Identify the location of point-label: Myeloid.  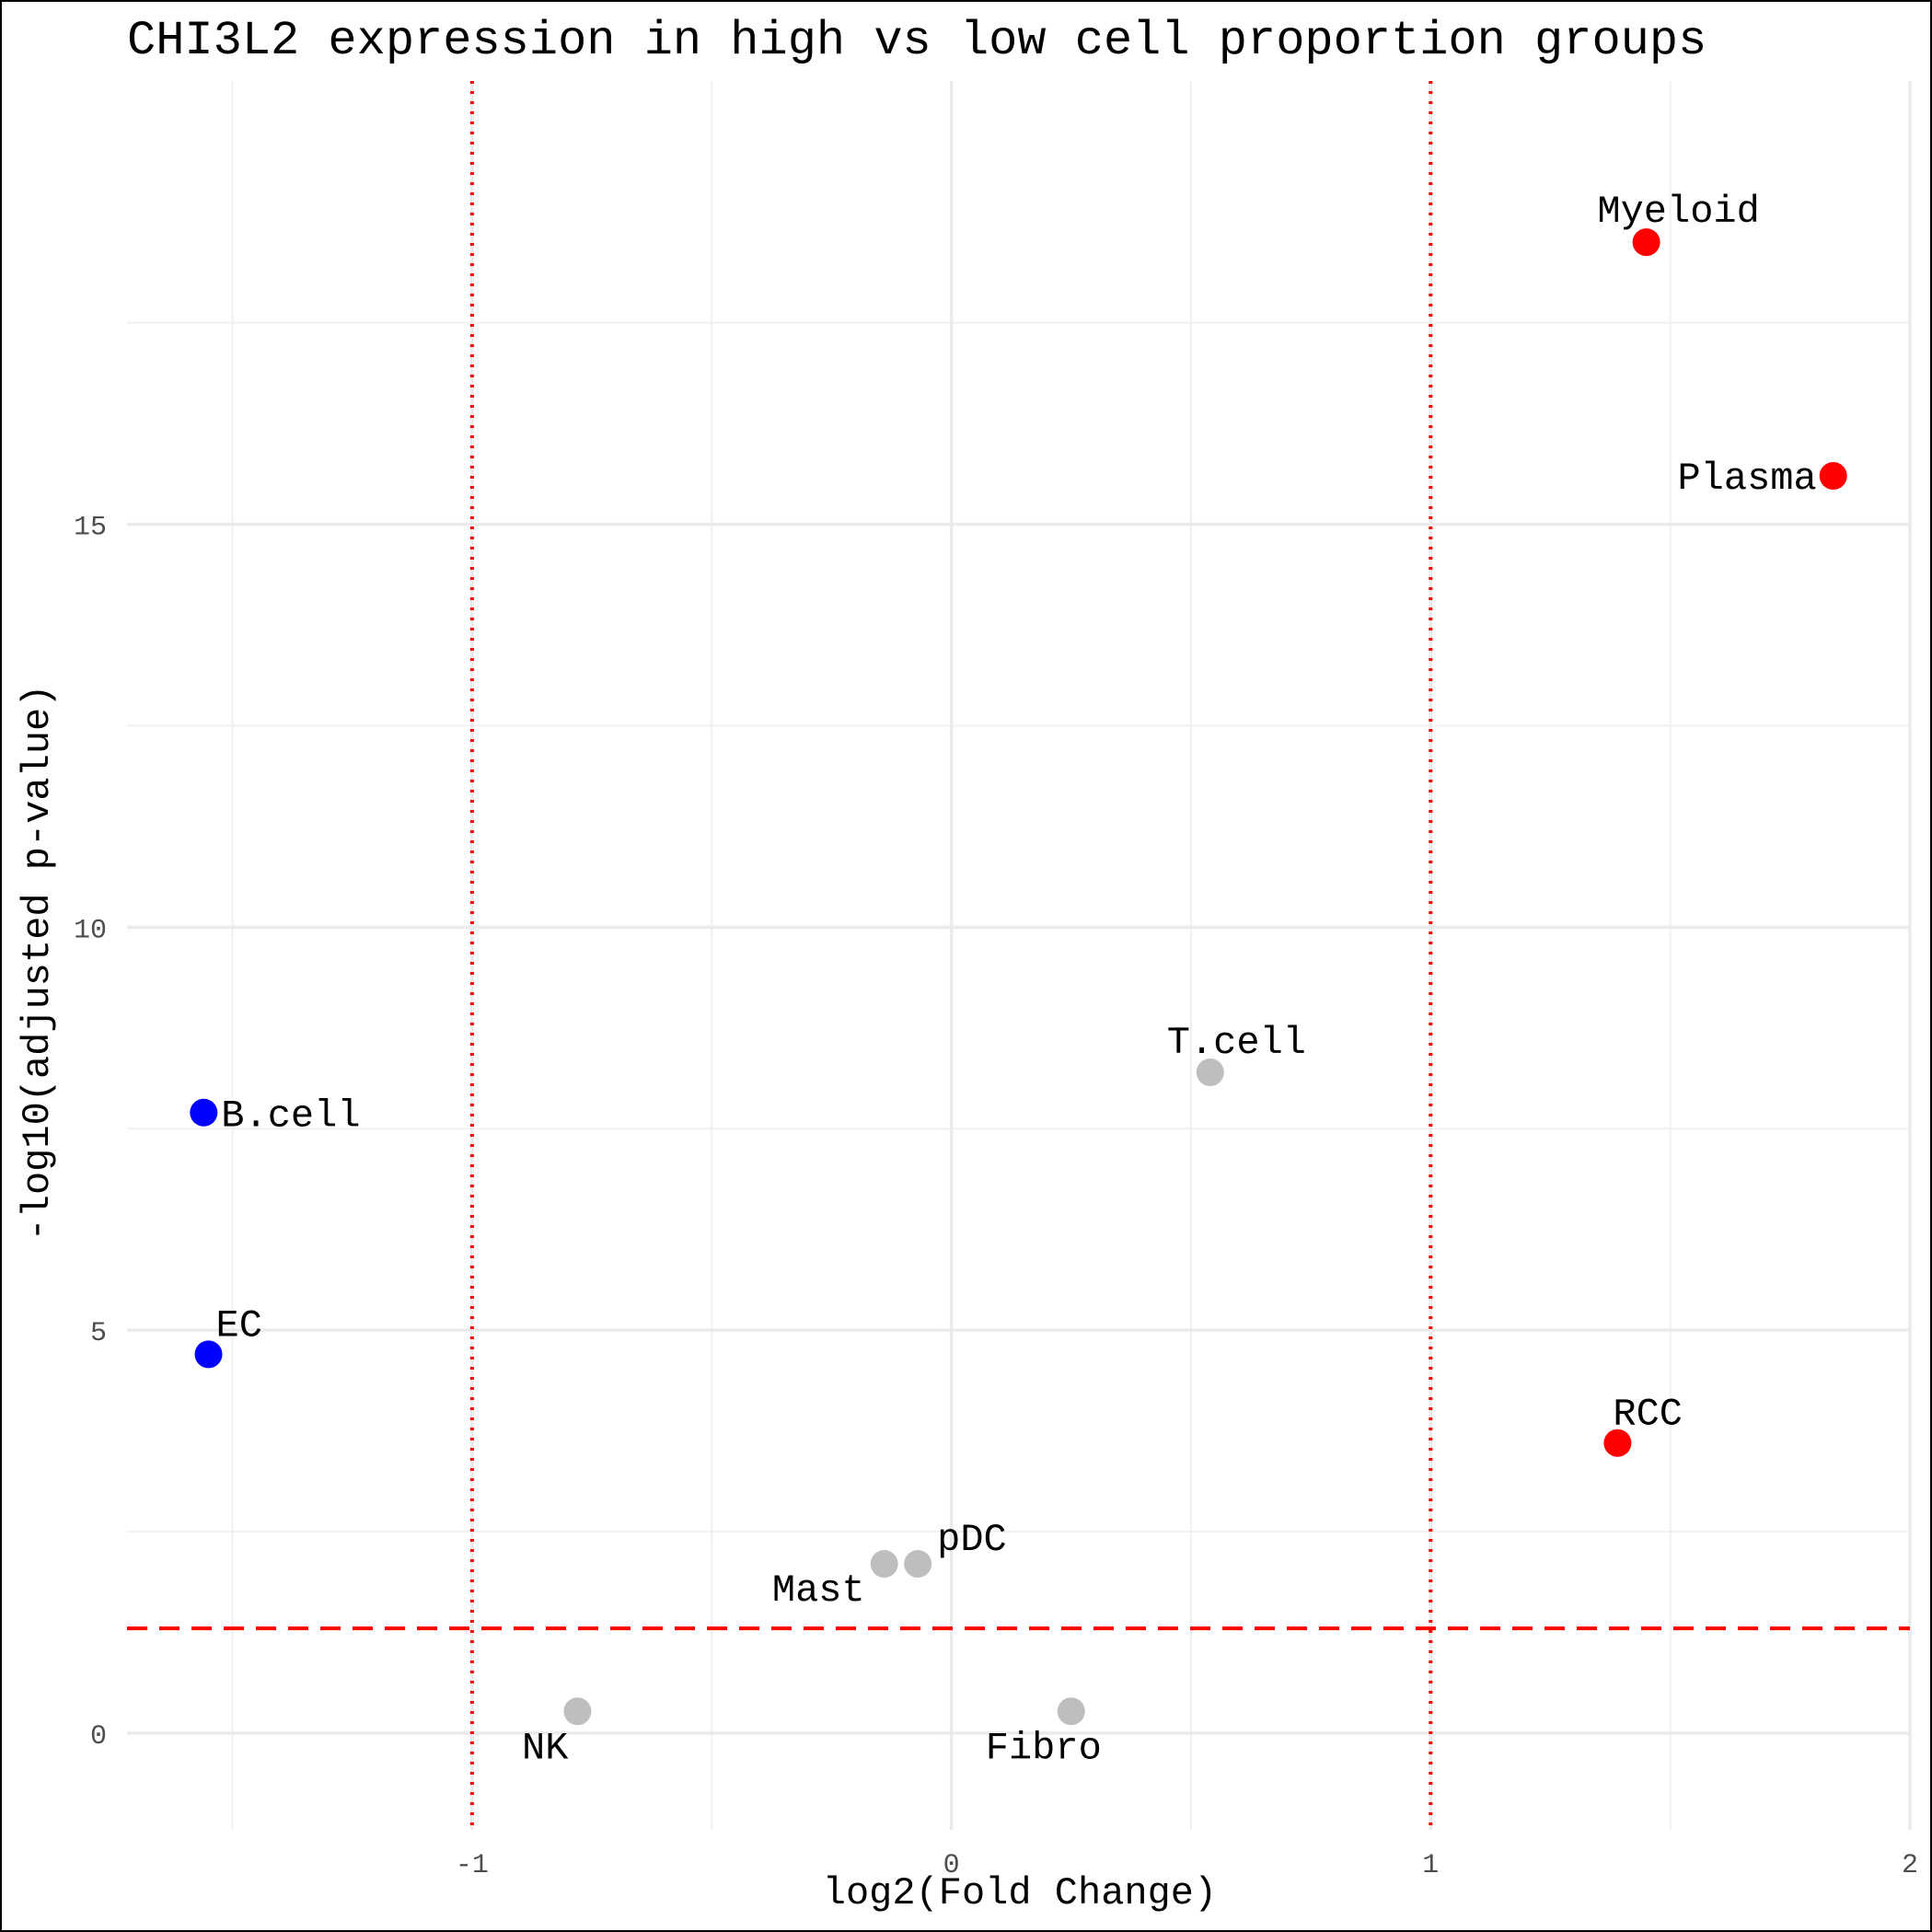
(1678, 212).